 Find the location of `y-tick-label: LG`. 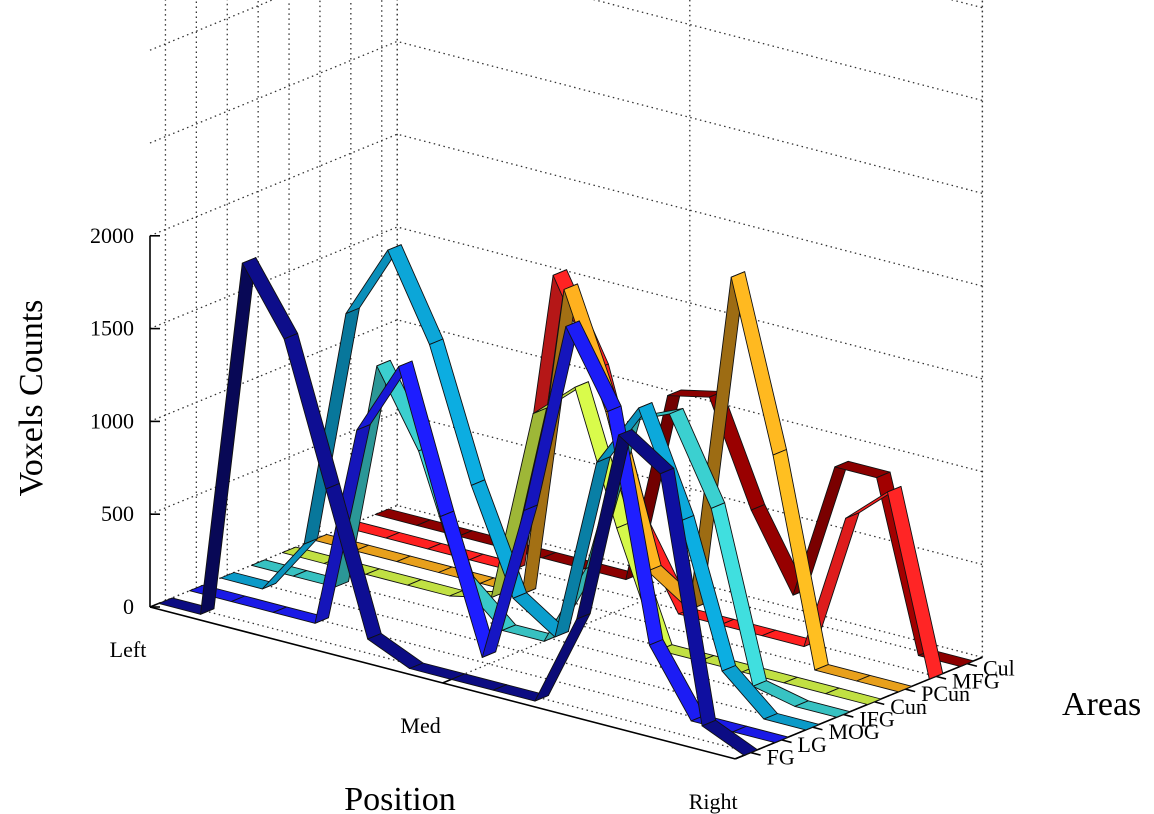

y-tick-label: LG is located at coordinates (812, 744).